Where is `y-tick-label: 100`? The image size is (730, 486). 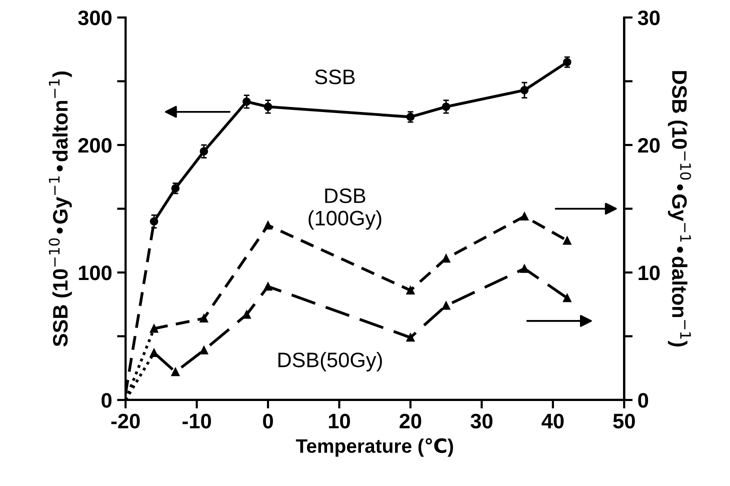
y-tick-label: 100 is located at coordinates (95, 272).